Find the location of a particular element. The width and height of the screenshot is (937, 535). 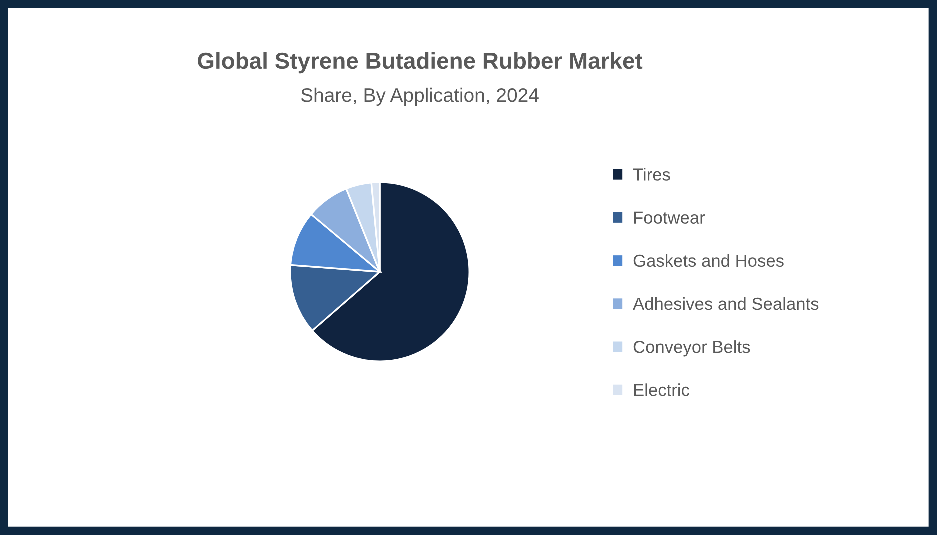

legend-label: Footwear is located at coordinates (670, 218).